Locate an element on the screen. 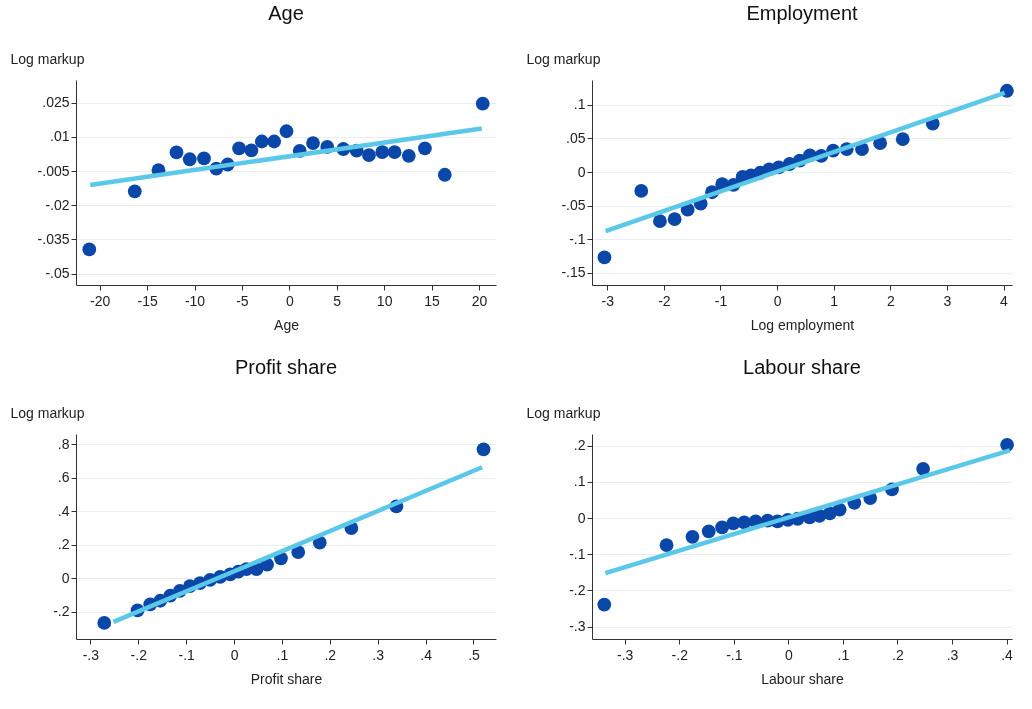 The height and width of the screenshot is (709, 1032). chart-title: Profit share is located at coordinates (286, 367).